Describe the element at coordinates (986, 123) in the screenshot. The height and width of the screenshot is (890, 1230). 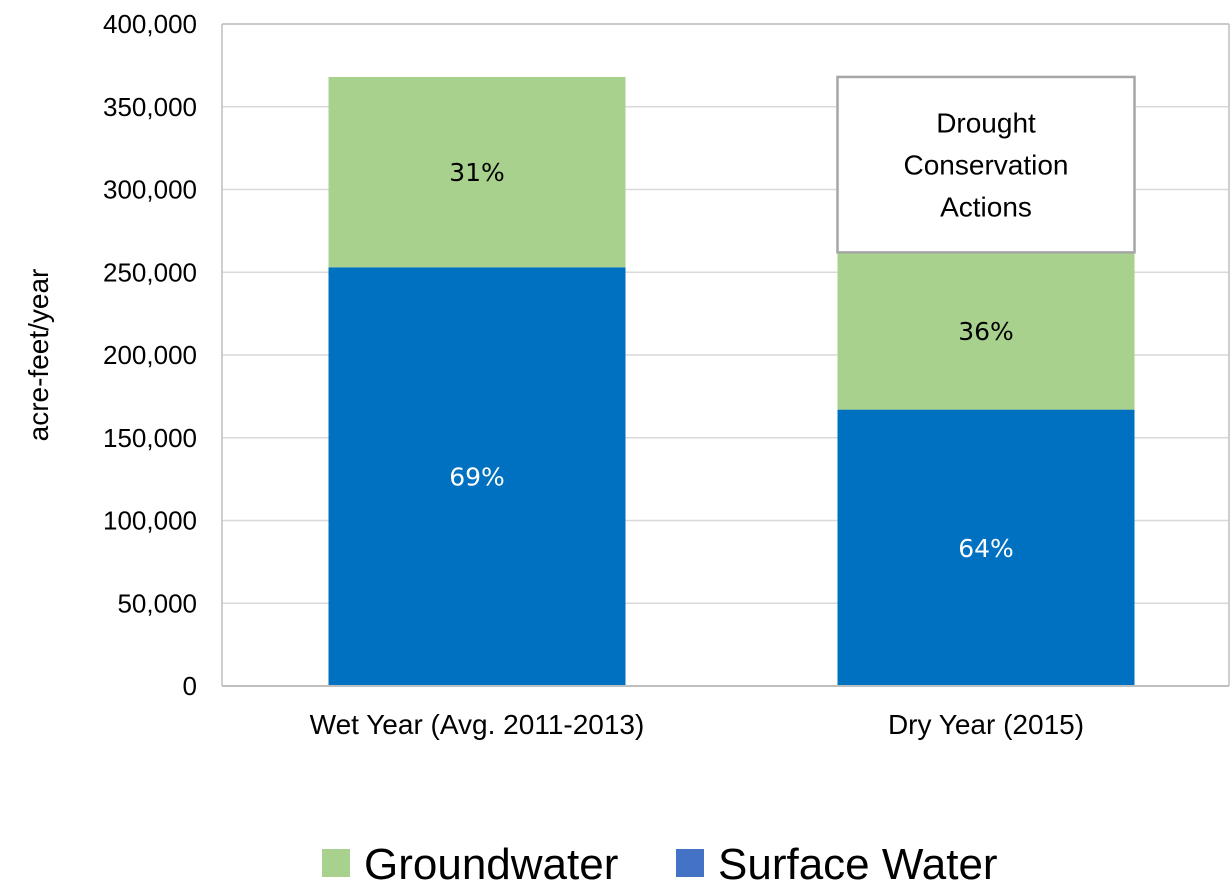
I see `annotation-text: Drought` at that location.